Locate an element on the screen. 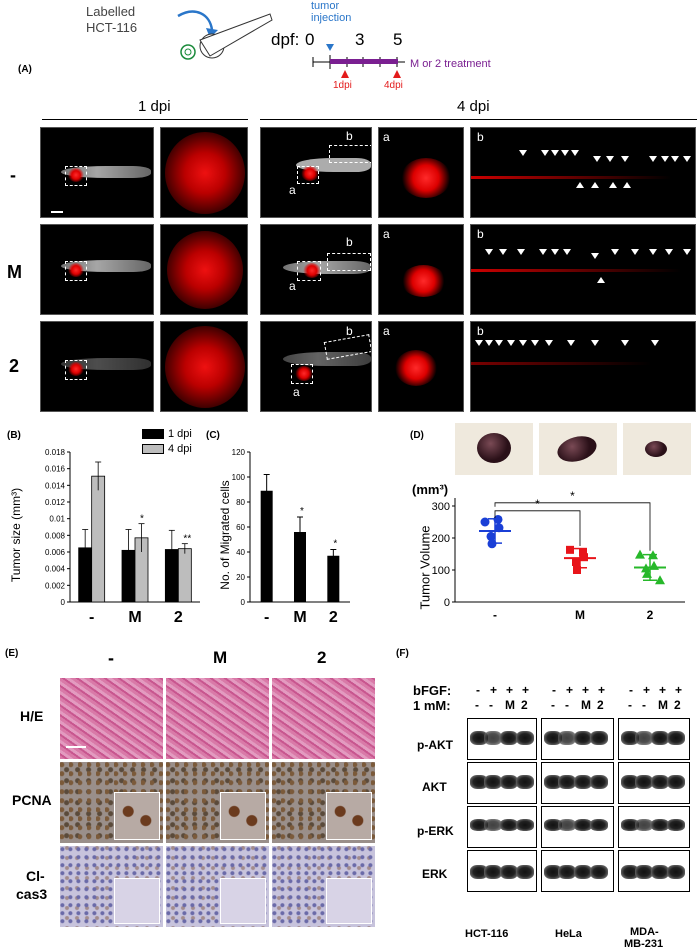 Image resolution: width=698 pixels, height=952 pixels. y-tick-label: 120 is located at coordinates (239, 452).